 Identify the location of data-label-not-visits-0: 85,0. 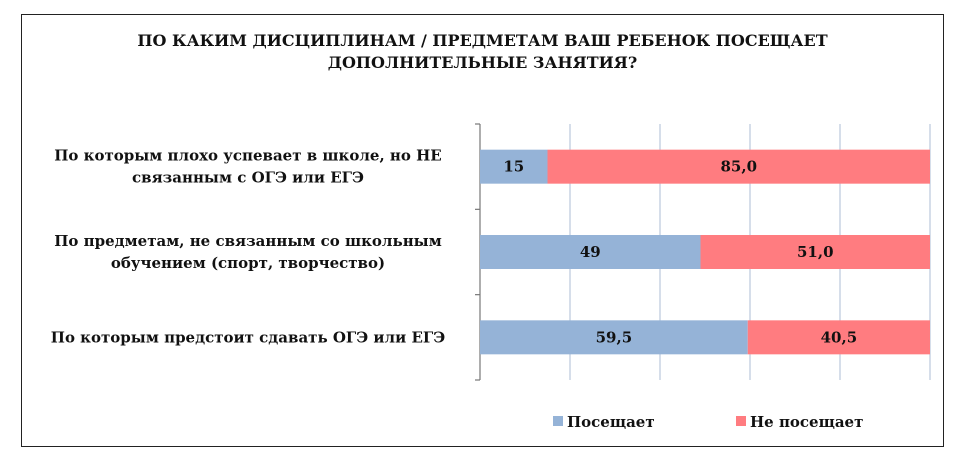
(738, 167).